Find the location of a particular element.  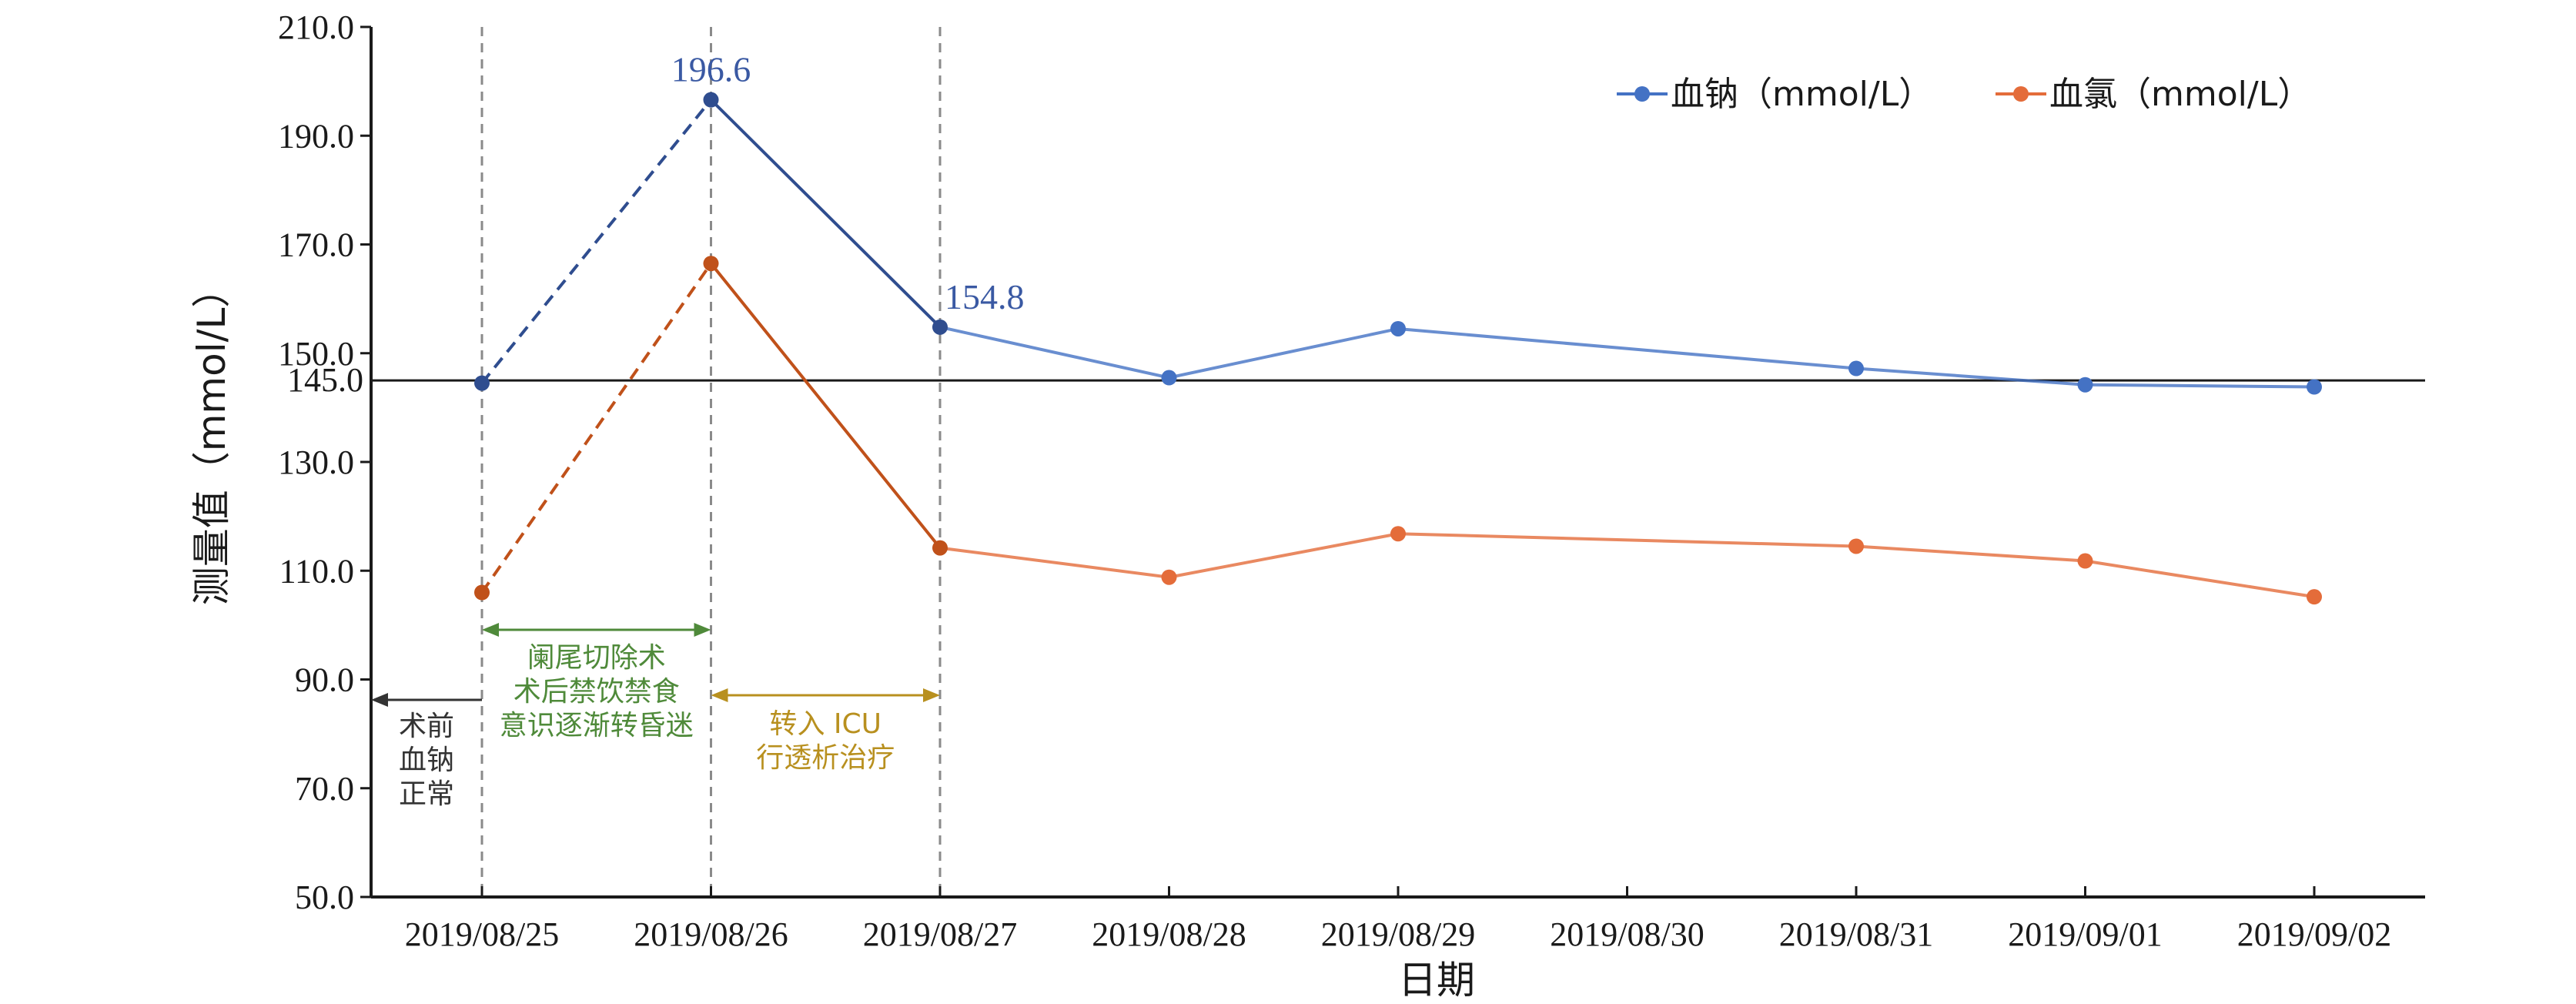

x-axis-title: 日期 is located at coordinates (1437, 980).